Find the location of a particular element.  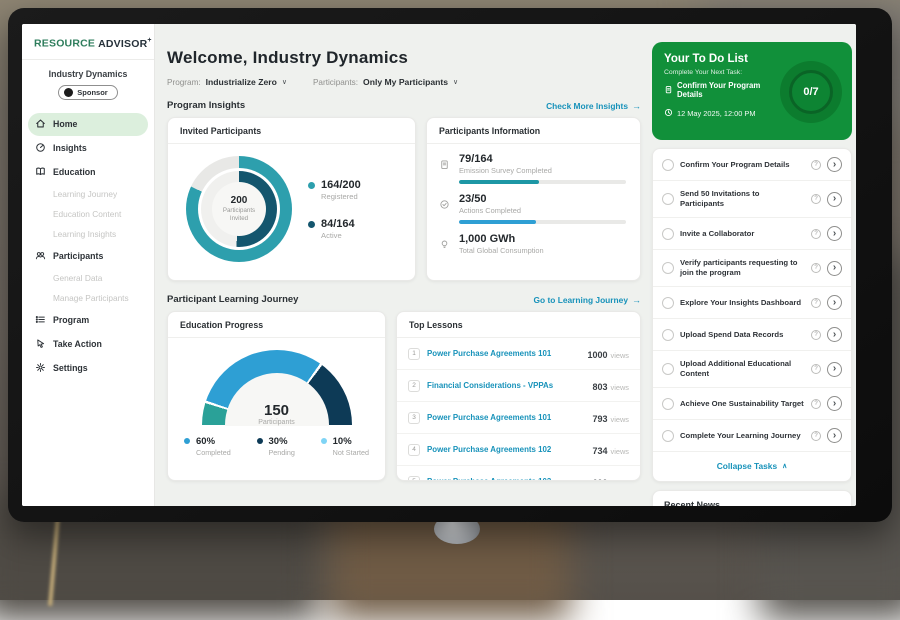

sidebar-item-education: Education is located at coordinates (88, 172).